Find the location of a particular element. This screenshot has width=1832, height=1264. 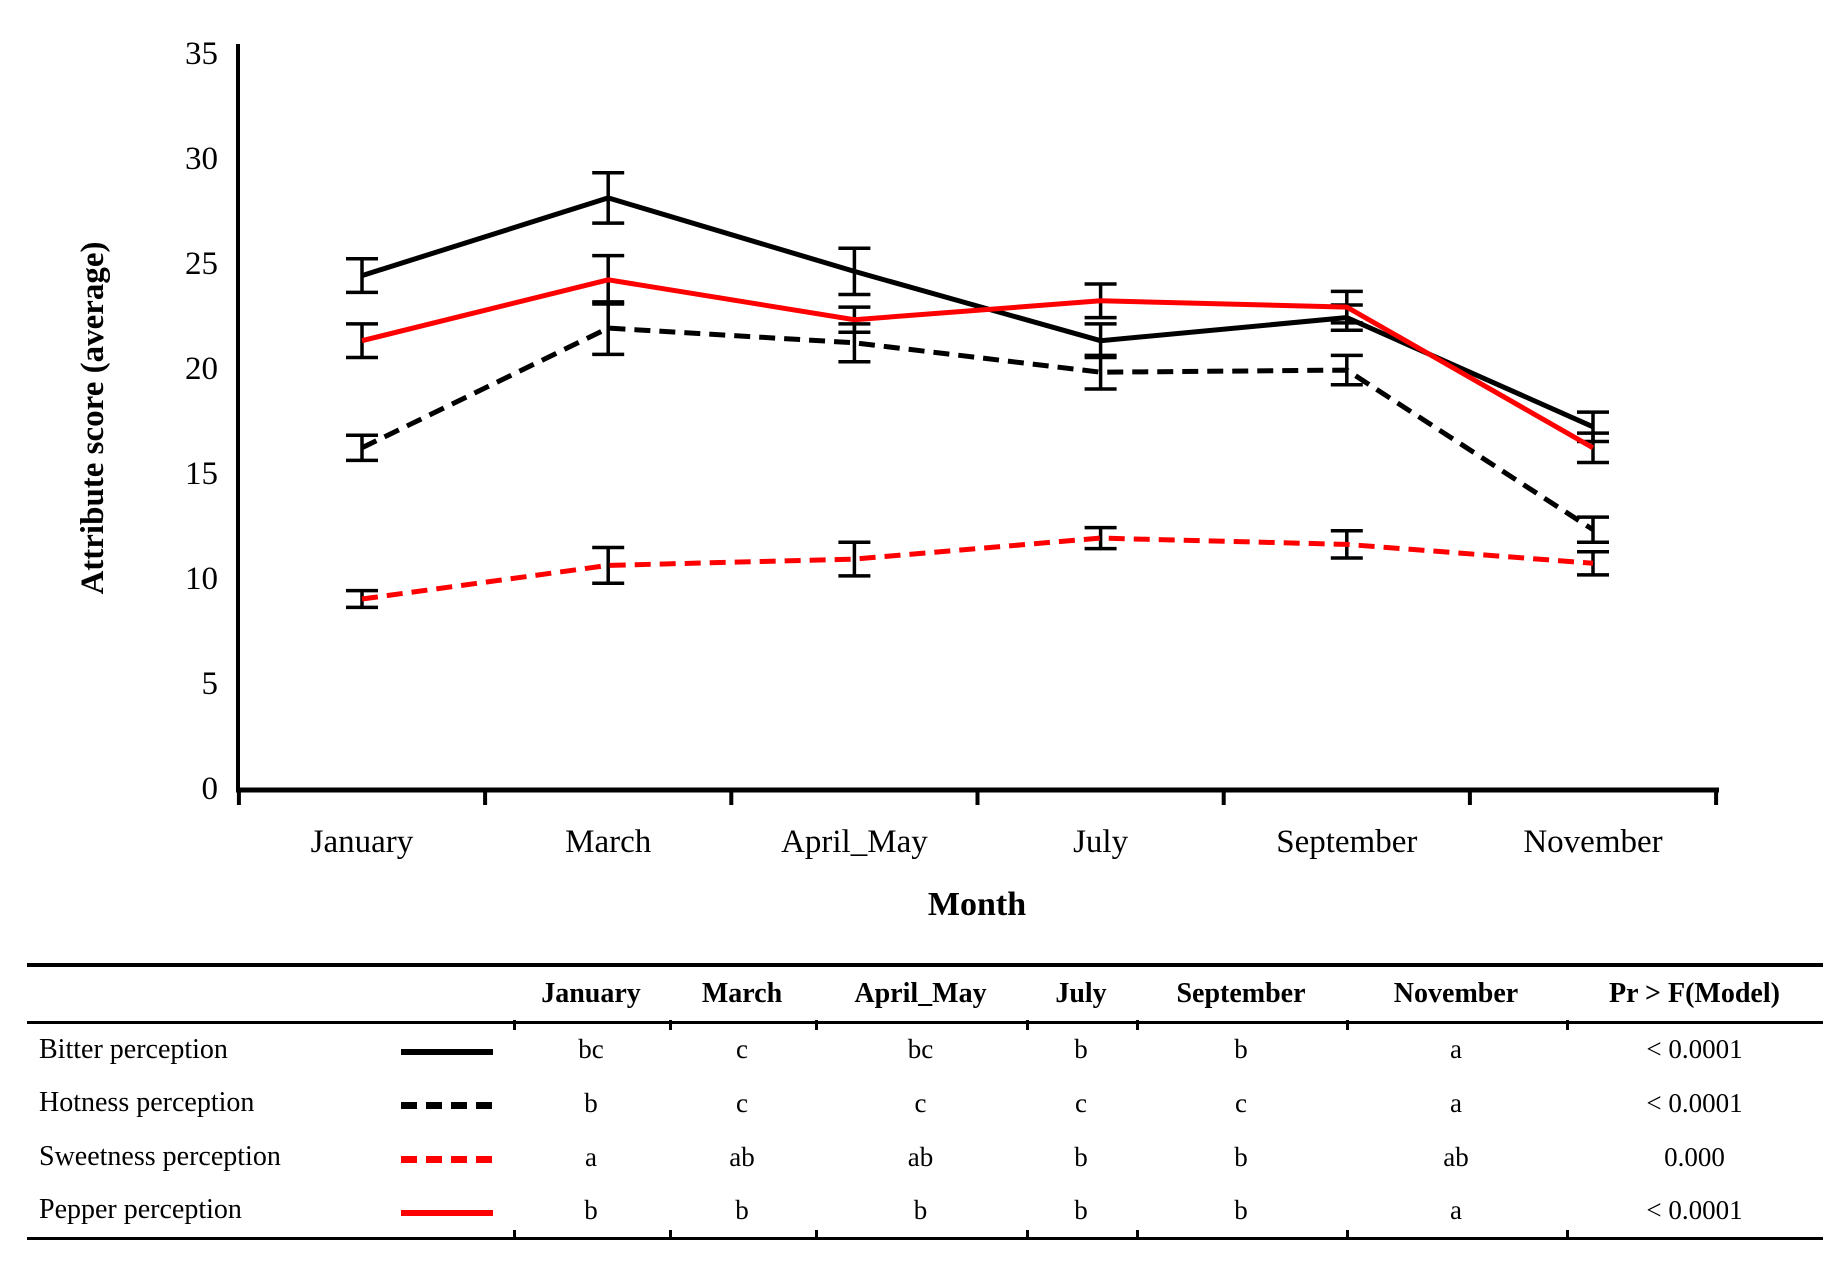

row-label: Sweetness perception is located at coordinates (160, 1156).